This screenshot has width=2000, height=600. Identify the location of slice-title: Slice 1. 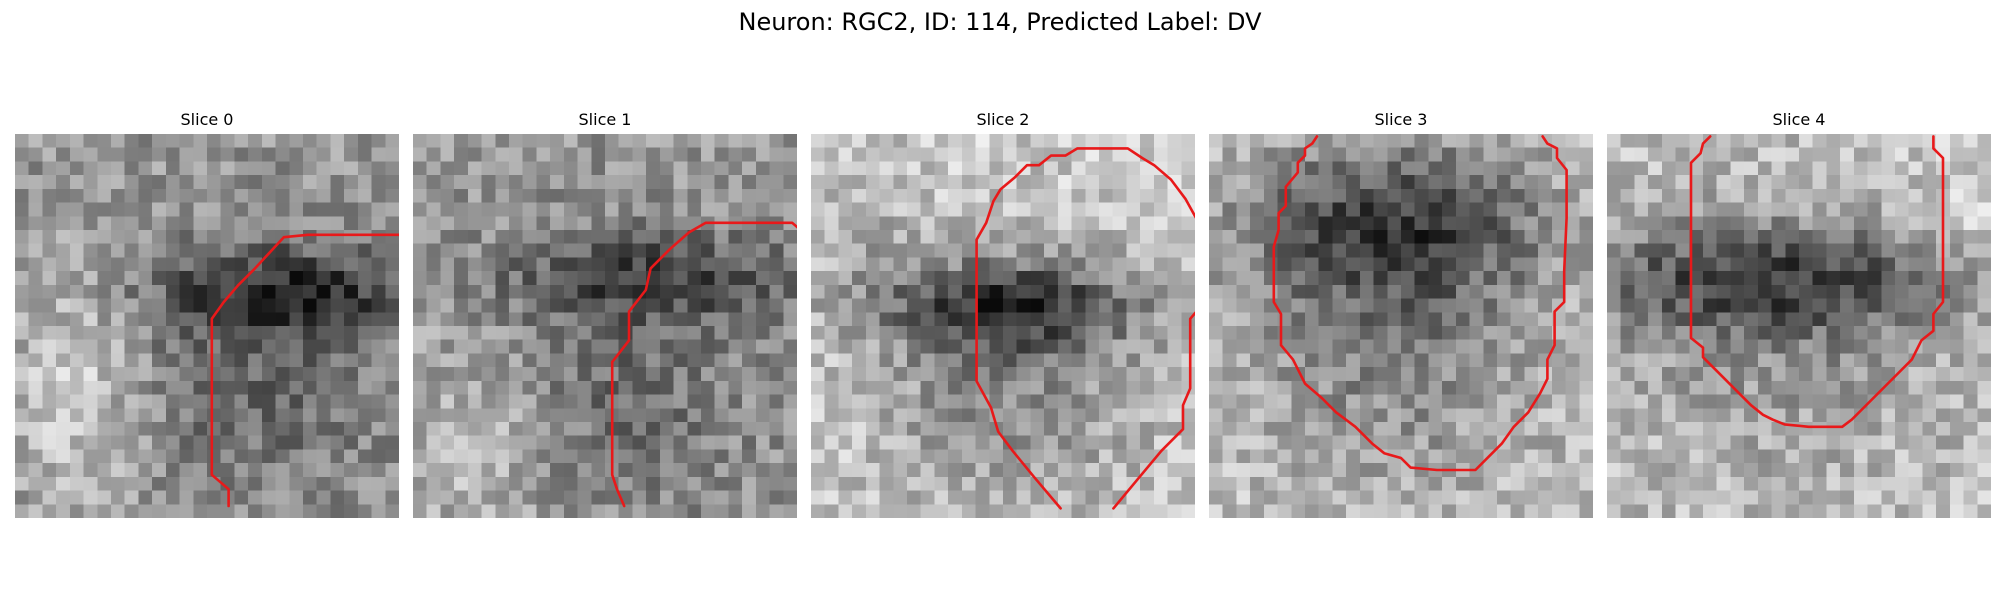
(605, 119).